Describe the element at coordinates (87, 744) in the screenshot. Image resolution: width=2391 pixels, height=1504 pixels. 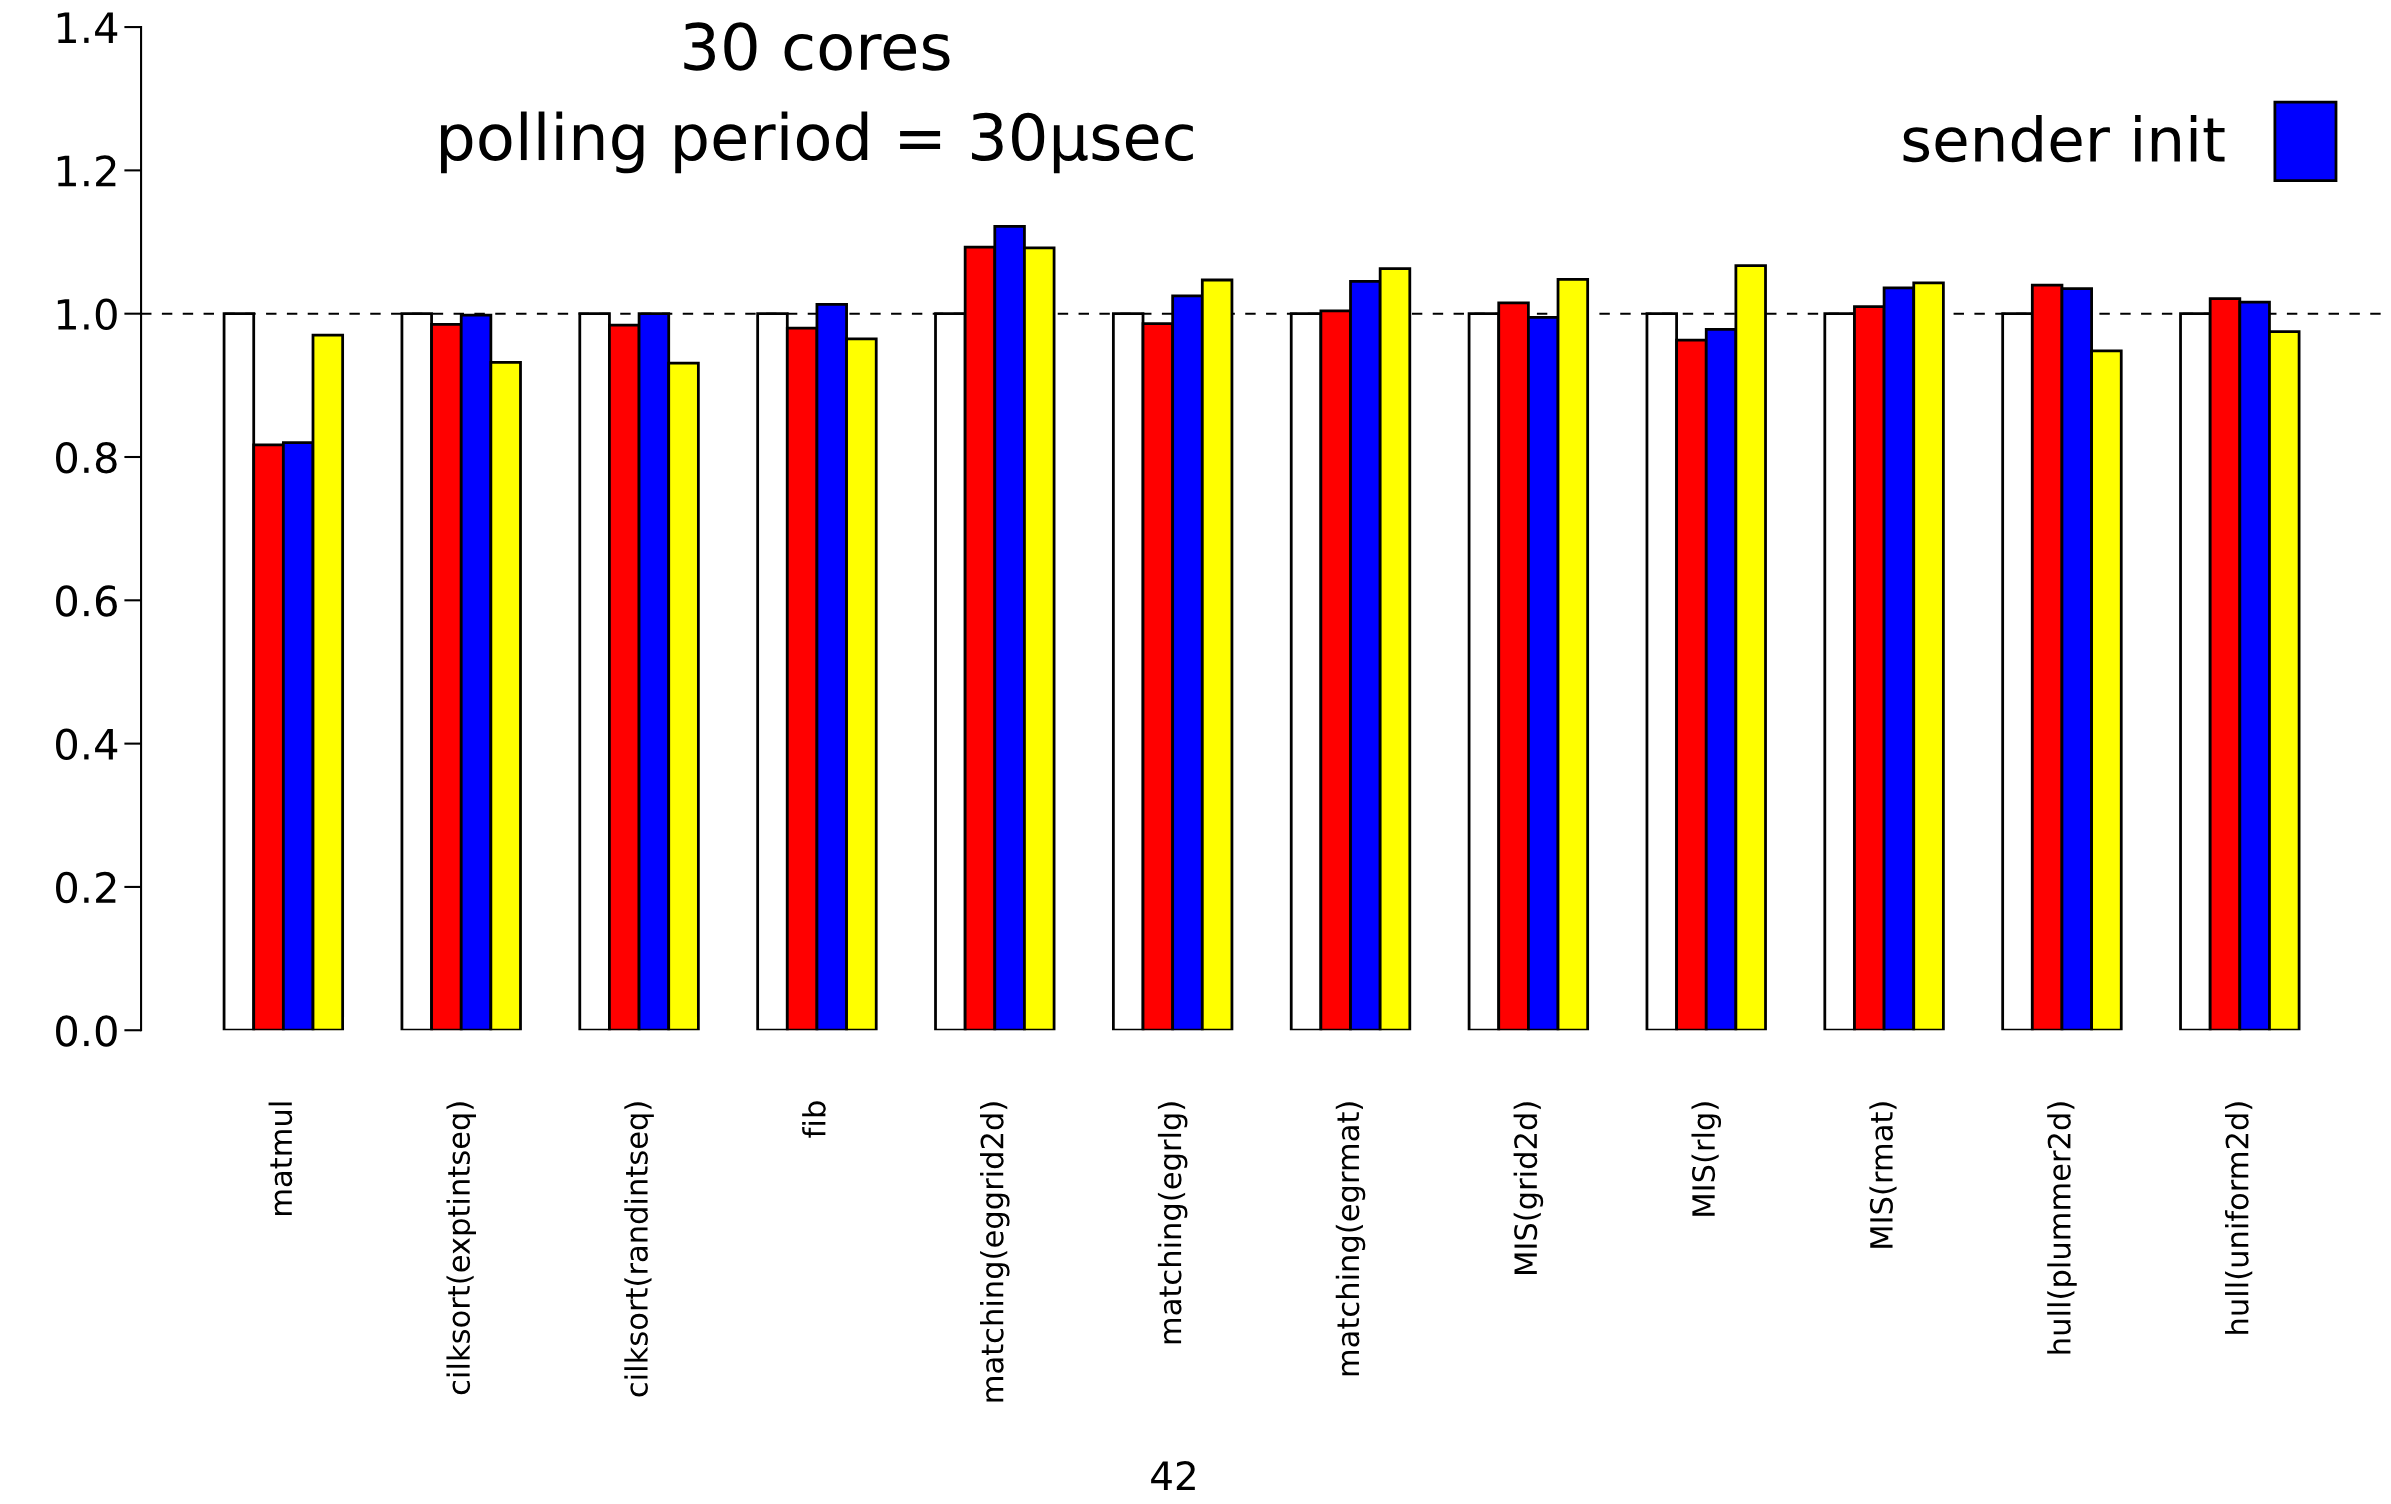
I see `y-tick-label: 0.4` at that location.